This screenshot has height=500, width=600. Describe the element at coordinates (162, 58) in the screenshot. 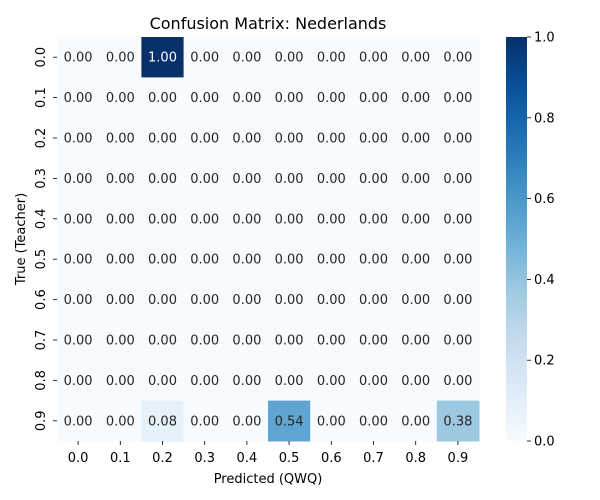

I see `cell-value-label: 1.00` at that location.